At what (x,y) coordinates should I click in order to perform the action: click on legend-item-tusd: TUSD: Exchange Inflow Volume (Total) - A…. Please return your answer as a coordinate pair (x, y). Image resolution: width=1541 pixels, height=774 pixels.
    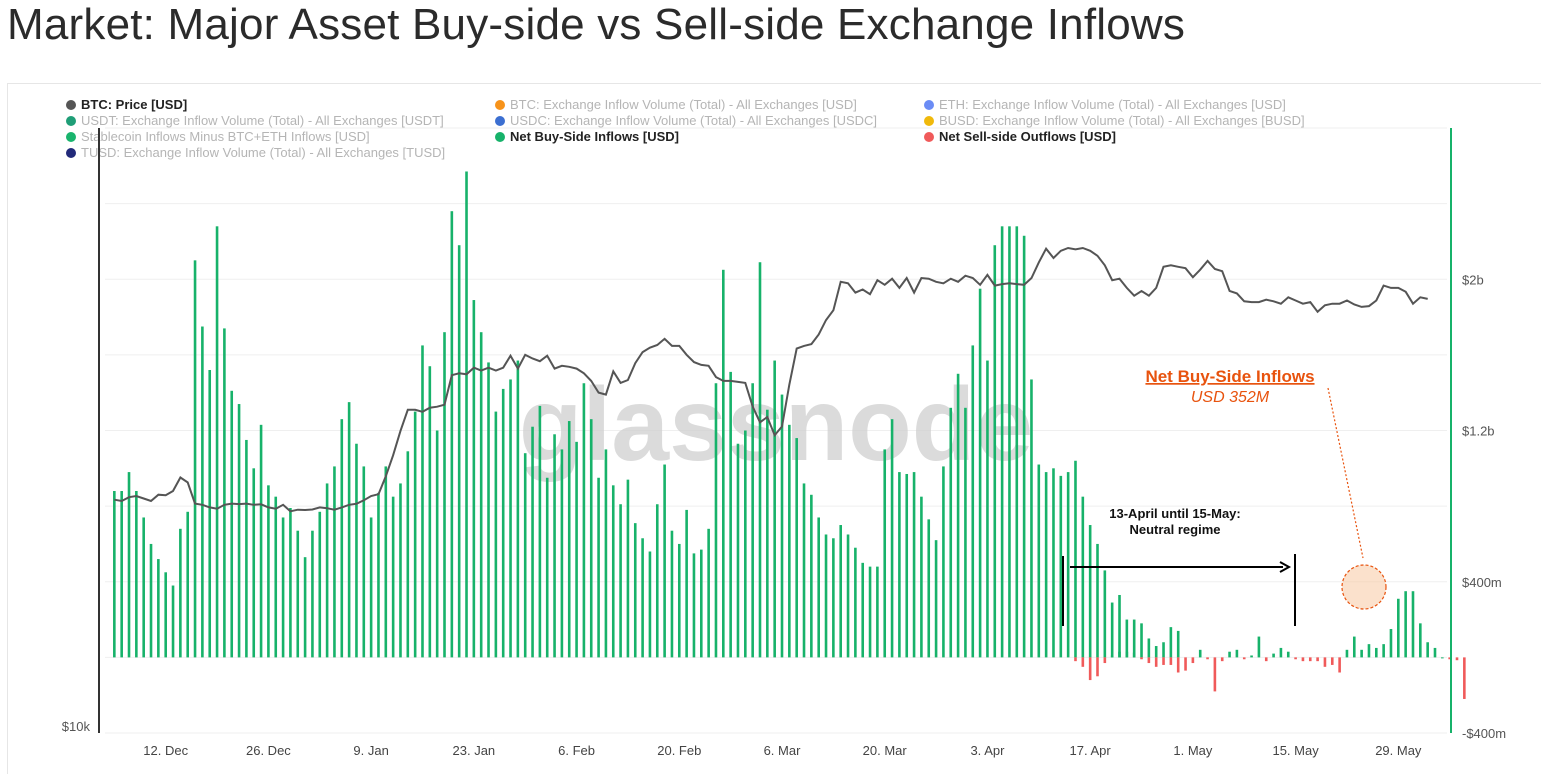
    Looking at the image, I should click on (255, 153).